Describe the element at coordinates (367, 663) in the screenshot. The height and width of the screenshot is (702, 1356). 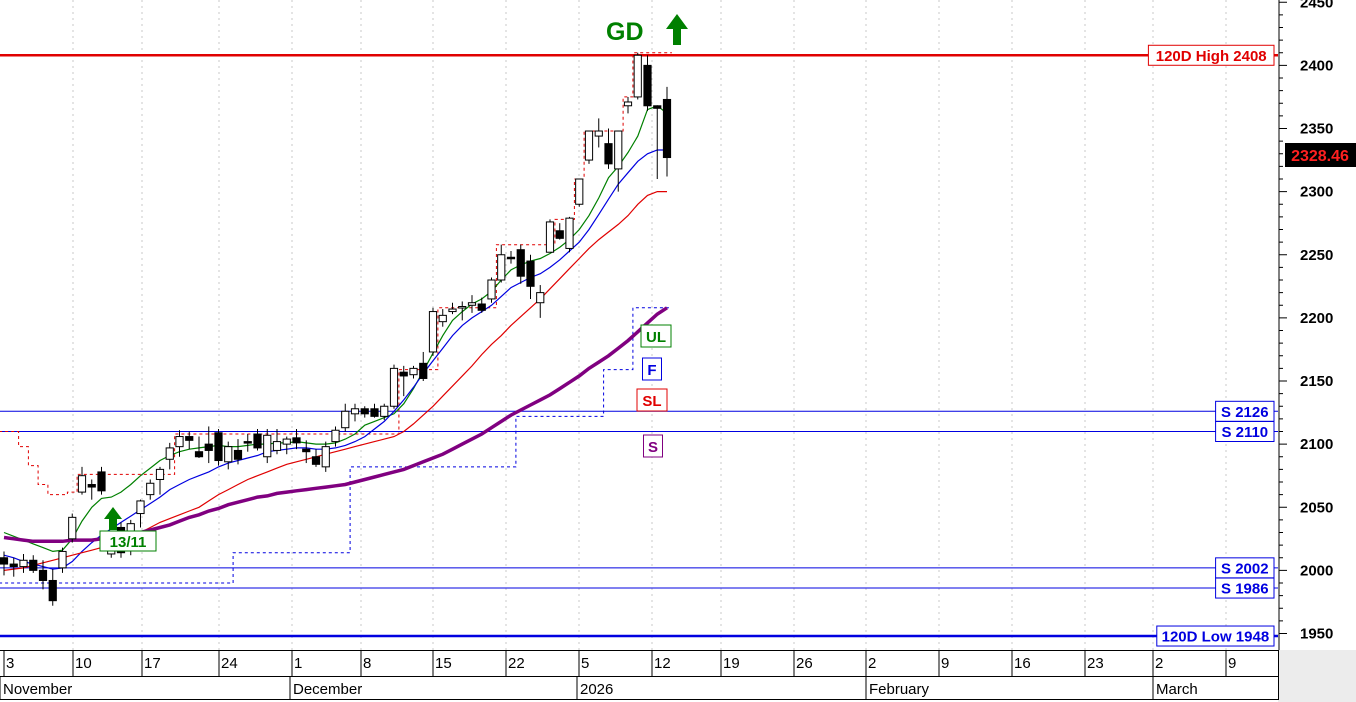
I see `x-tick-label: 8` at that location.